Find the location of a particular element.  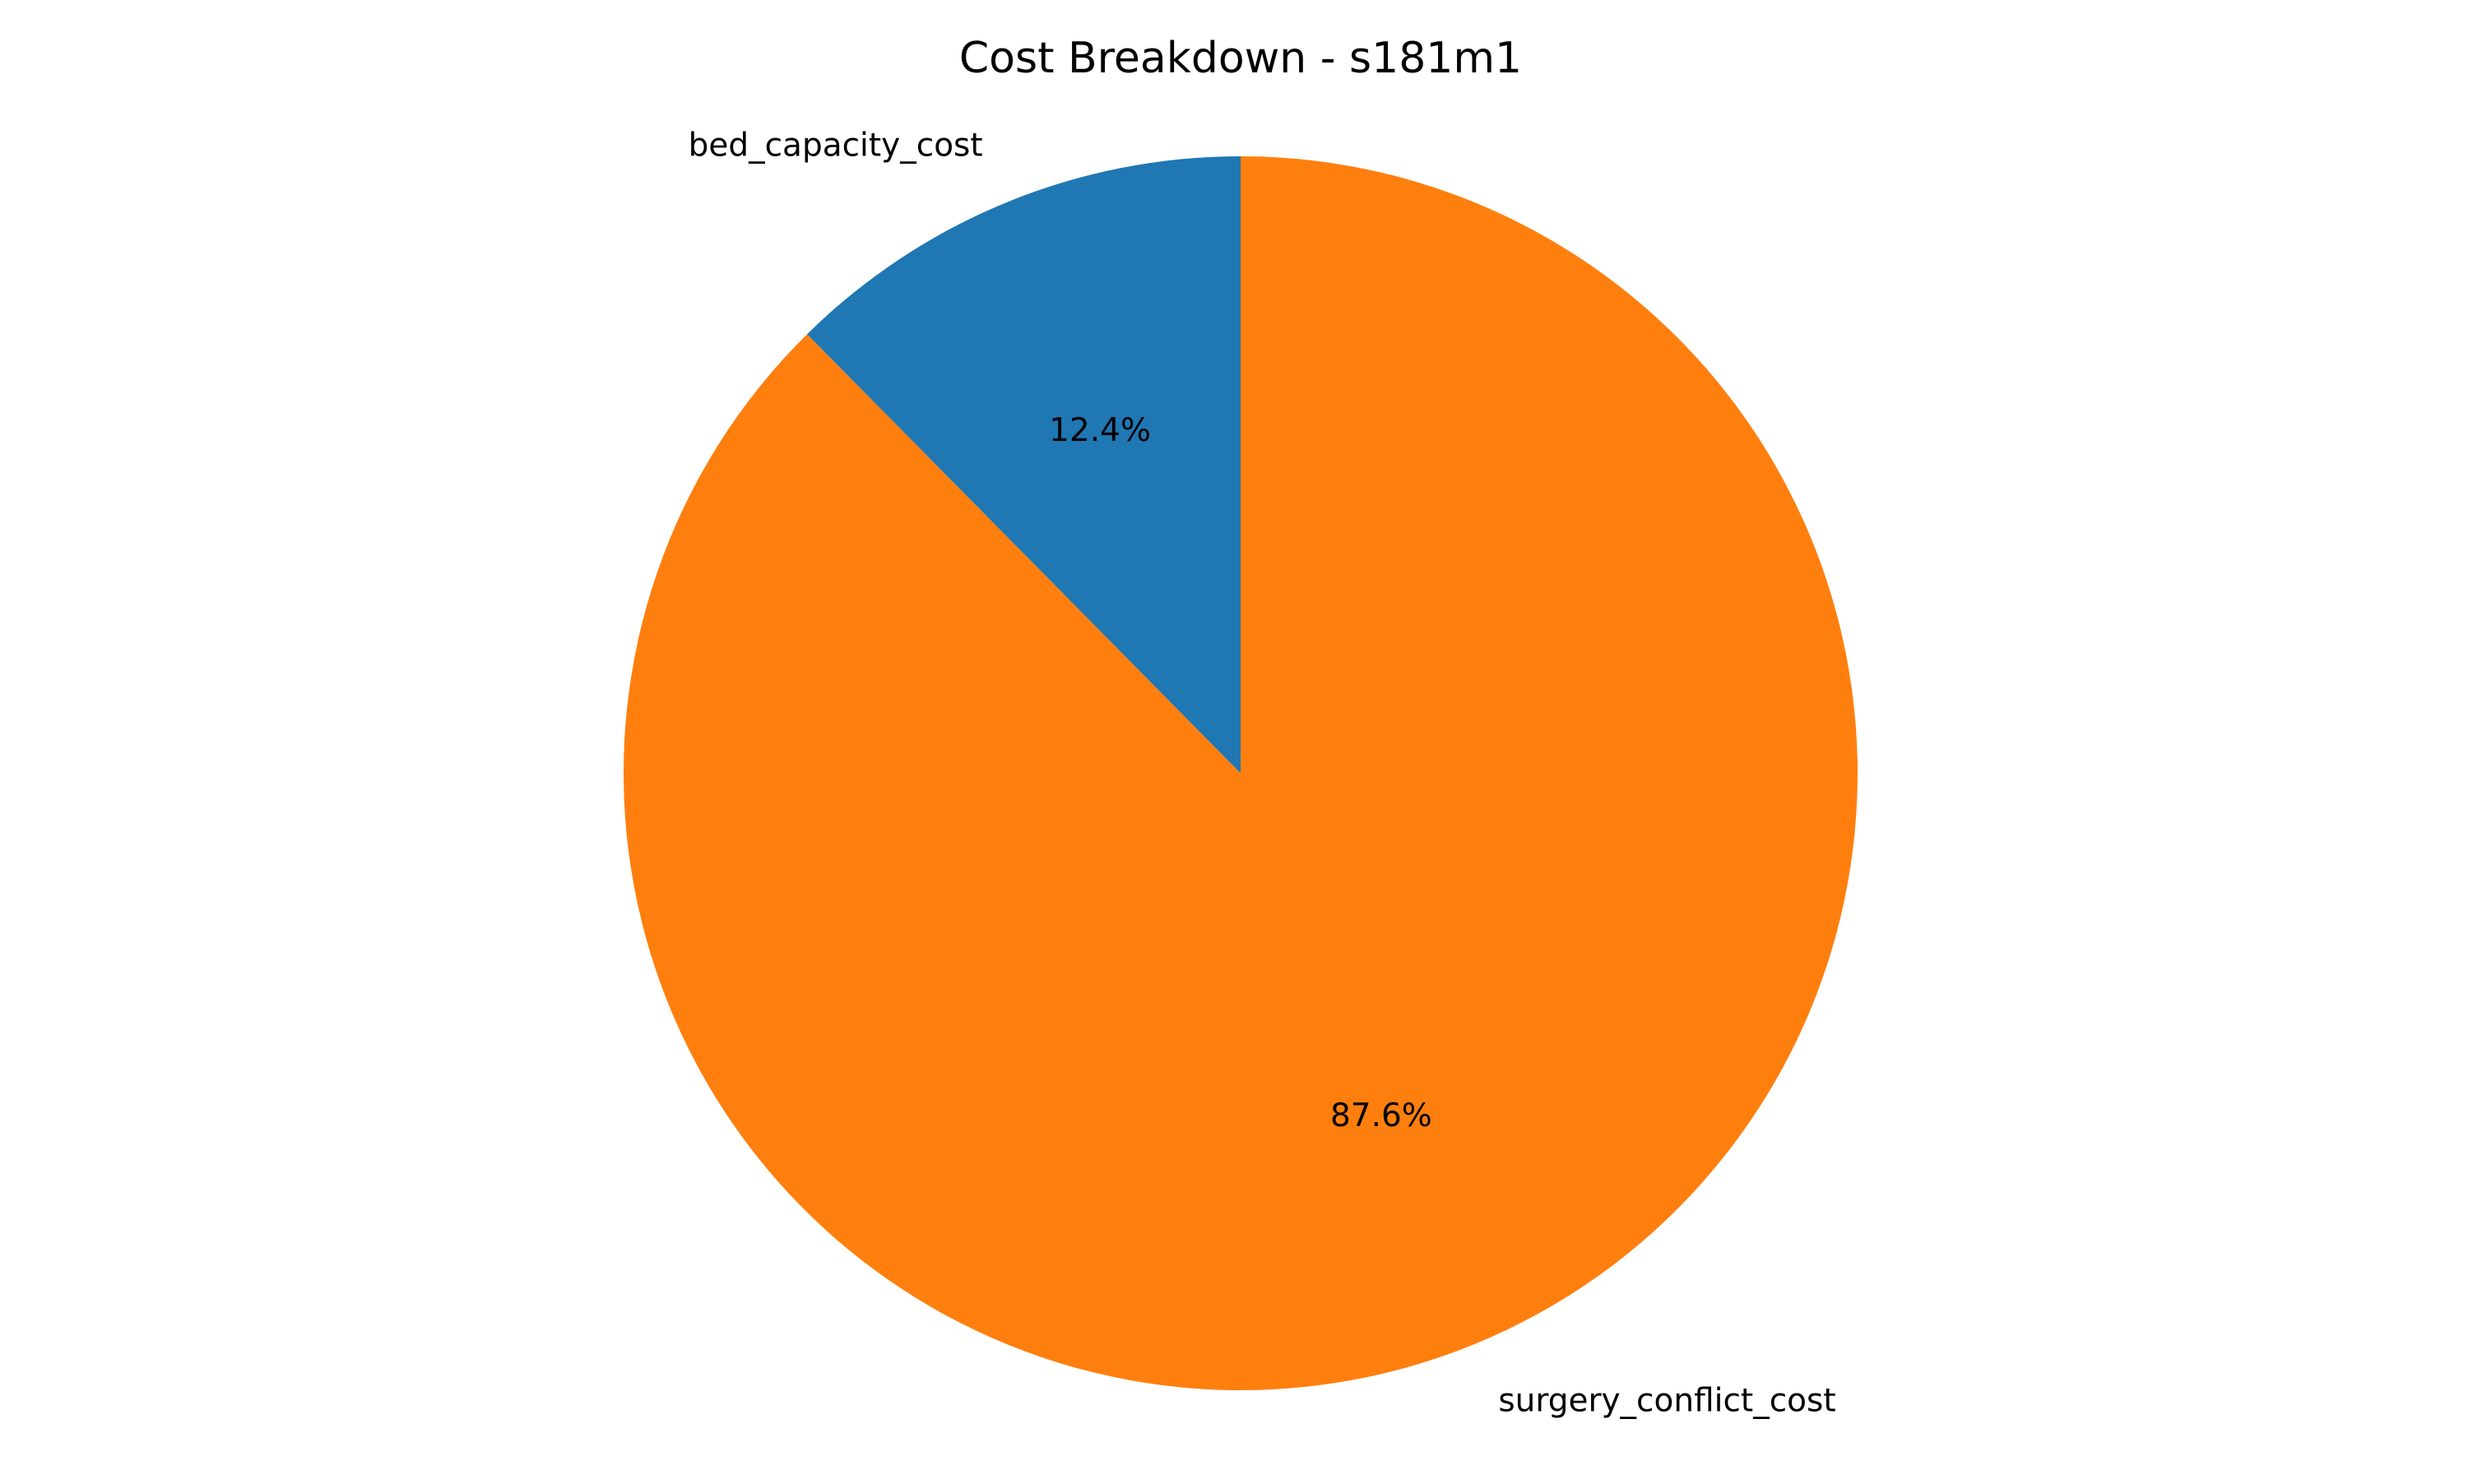

pie-slice-bed-capacity-cost is located at coordinates (1024, 464).